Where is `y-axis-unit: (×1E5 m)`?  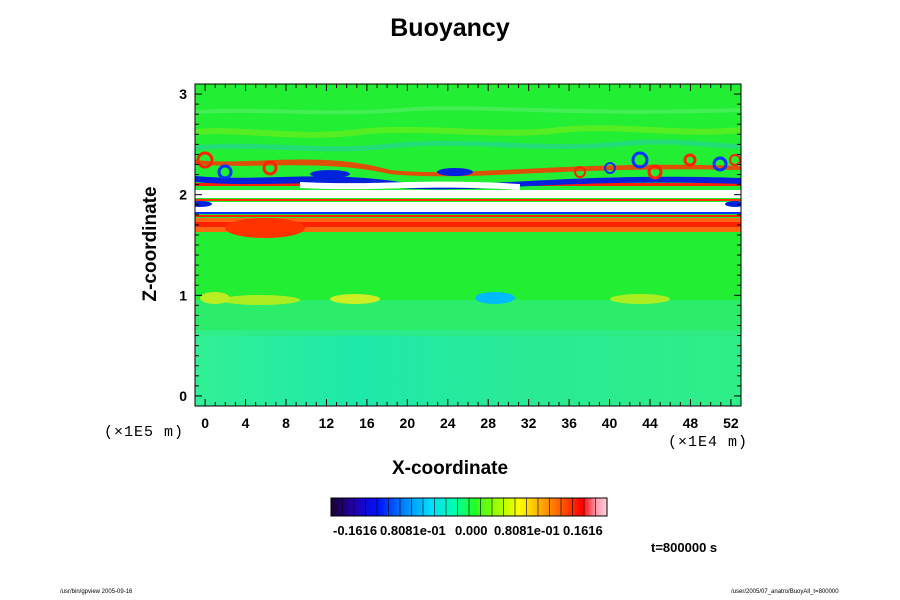
y-axis-unit: (×1E5 m) is located at coordinates (144, 432).